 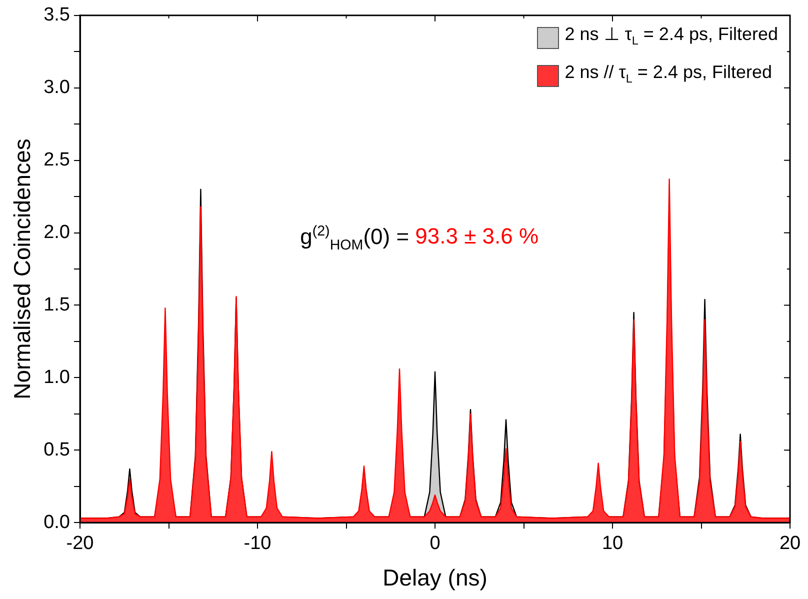 I want to click on annotation: 93.3 ± 3.6 %, so click(x=477, y=236).